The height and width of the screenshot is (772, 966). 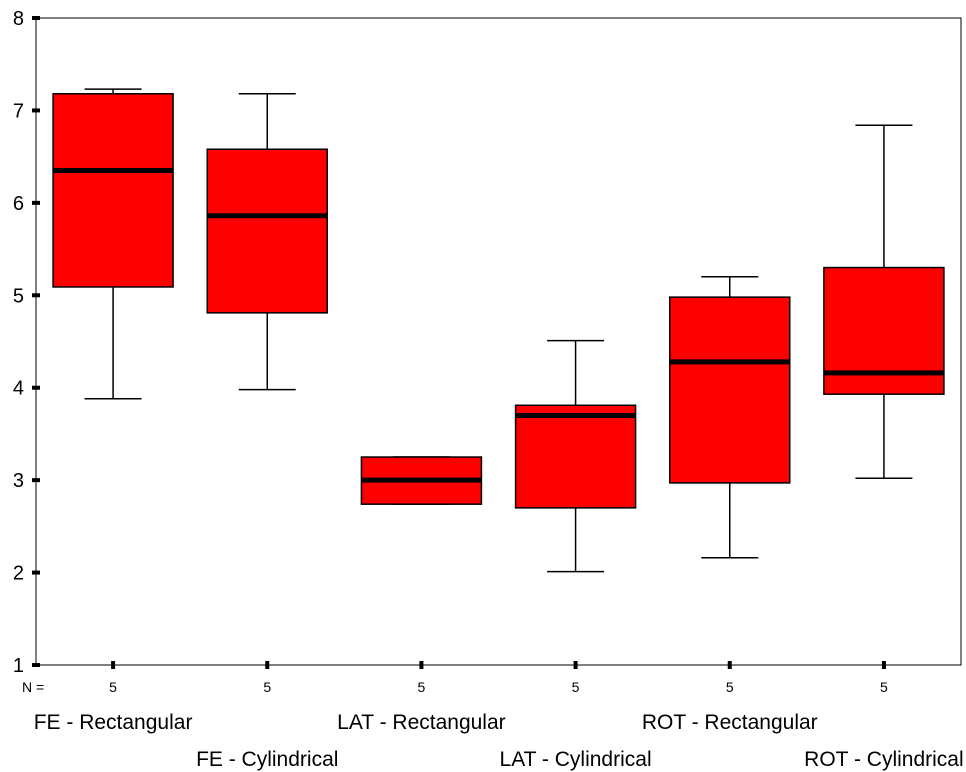 I want to click on y-axis: 1 2 3 4 5 6 7 8, so click(x=26, y=342).